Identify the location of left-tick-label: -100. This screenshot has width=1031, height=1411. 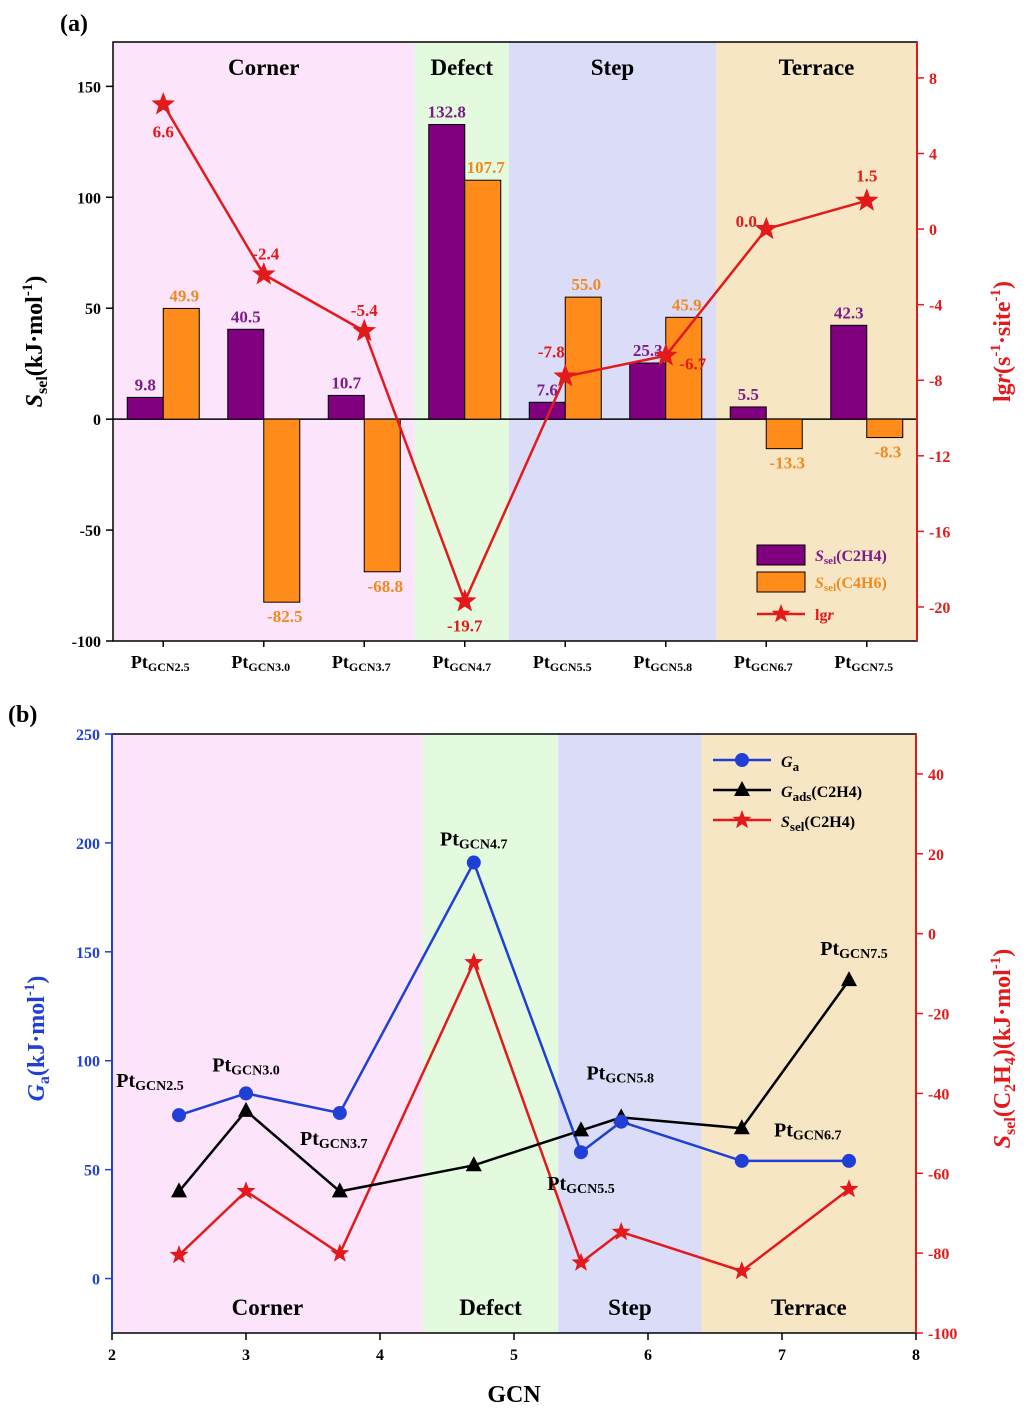
(86, 642).